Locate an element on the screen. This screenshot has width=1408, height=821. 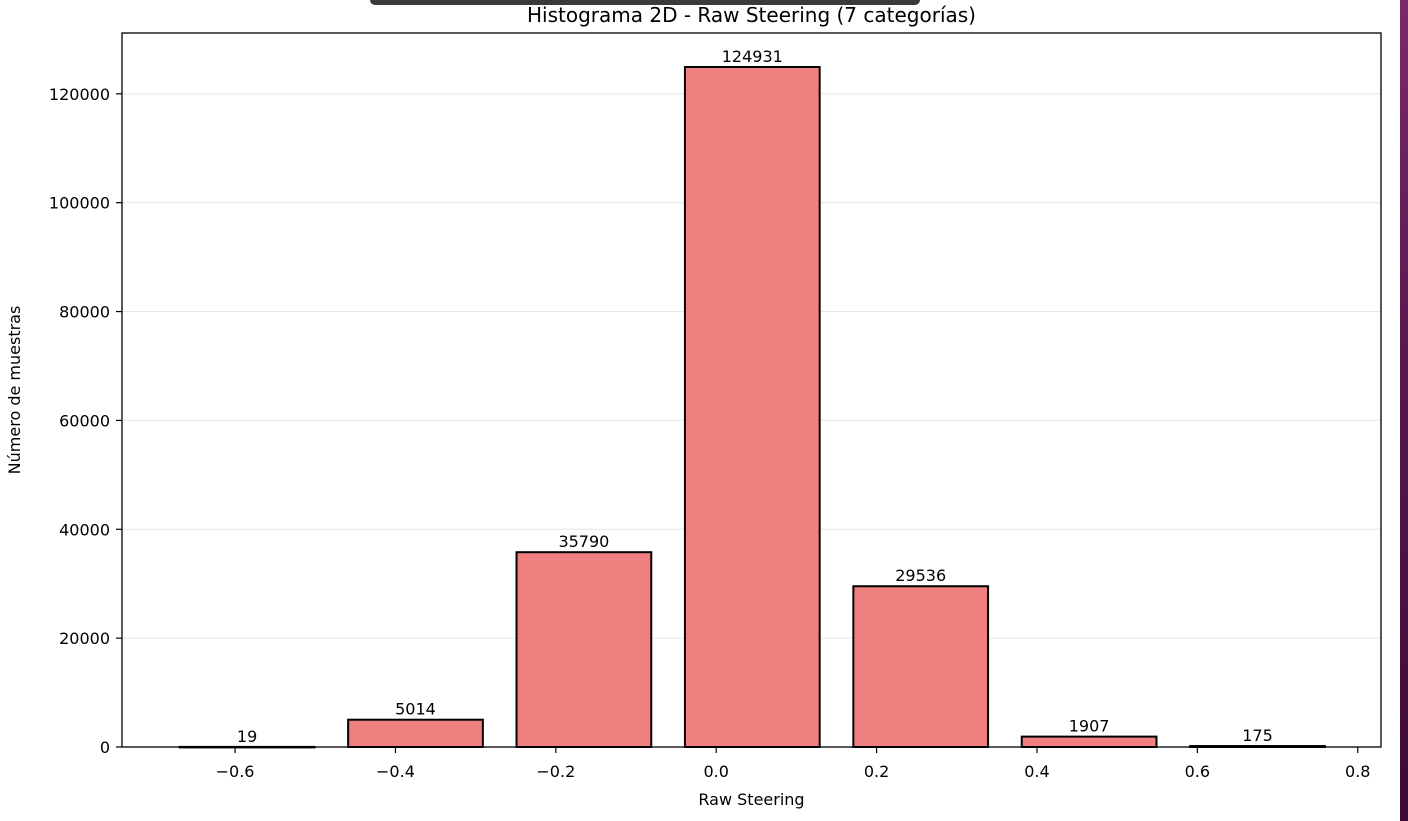
desktop-background-strip is located at coordinates (1404, 410).